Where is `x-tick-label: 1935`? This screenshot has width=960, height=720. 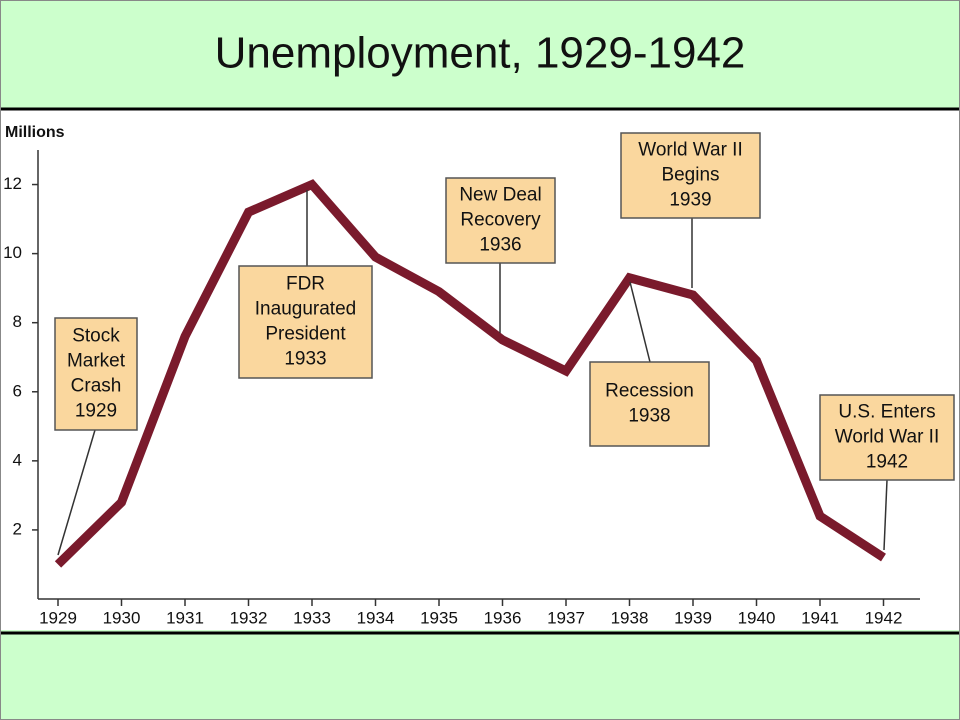 x-tick-label: 1935 is located at coordinates (439, 617).